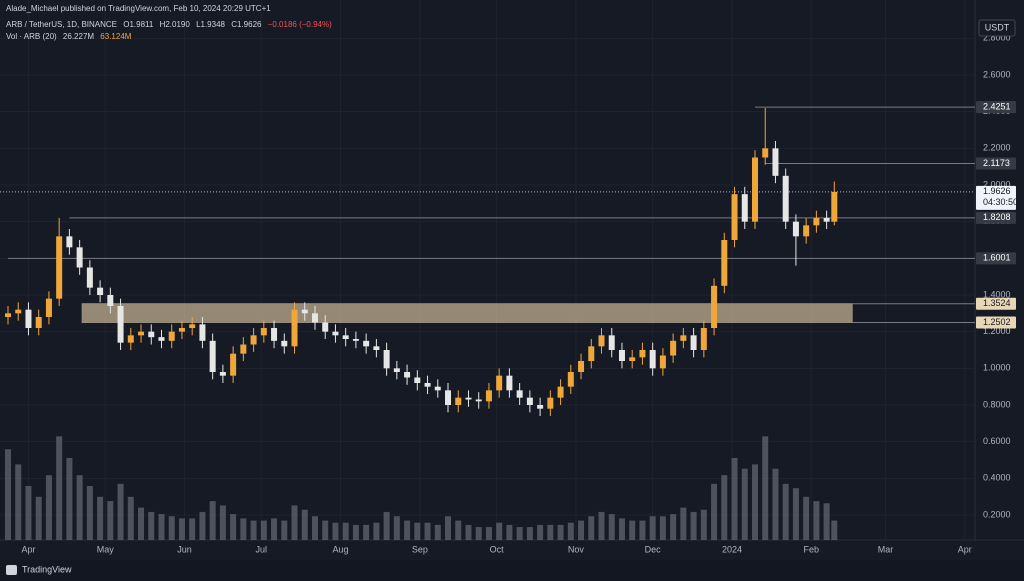 This screenshot has height=581, width=1024. What do you see at coordinates (997, 294) in the screenshot?
I see `y-tick-label: 1.4000` at bounding box center [997, 294].